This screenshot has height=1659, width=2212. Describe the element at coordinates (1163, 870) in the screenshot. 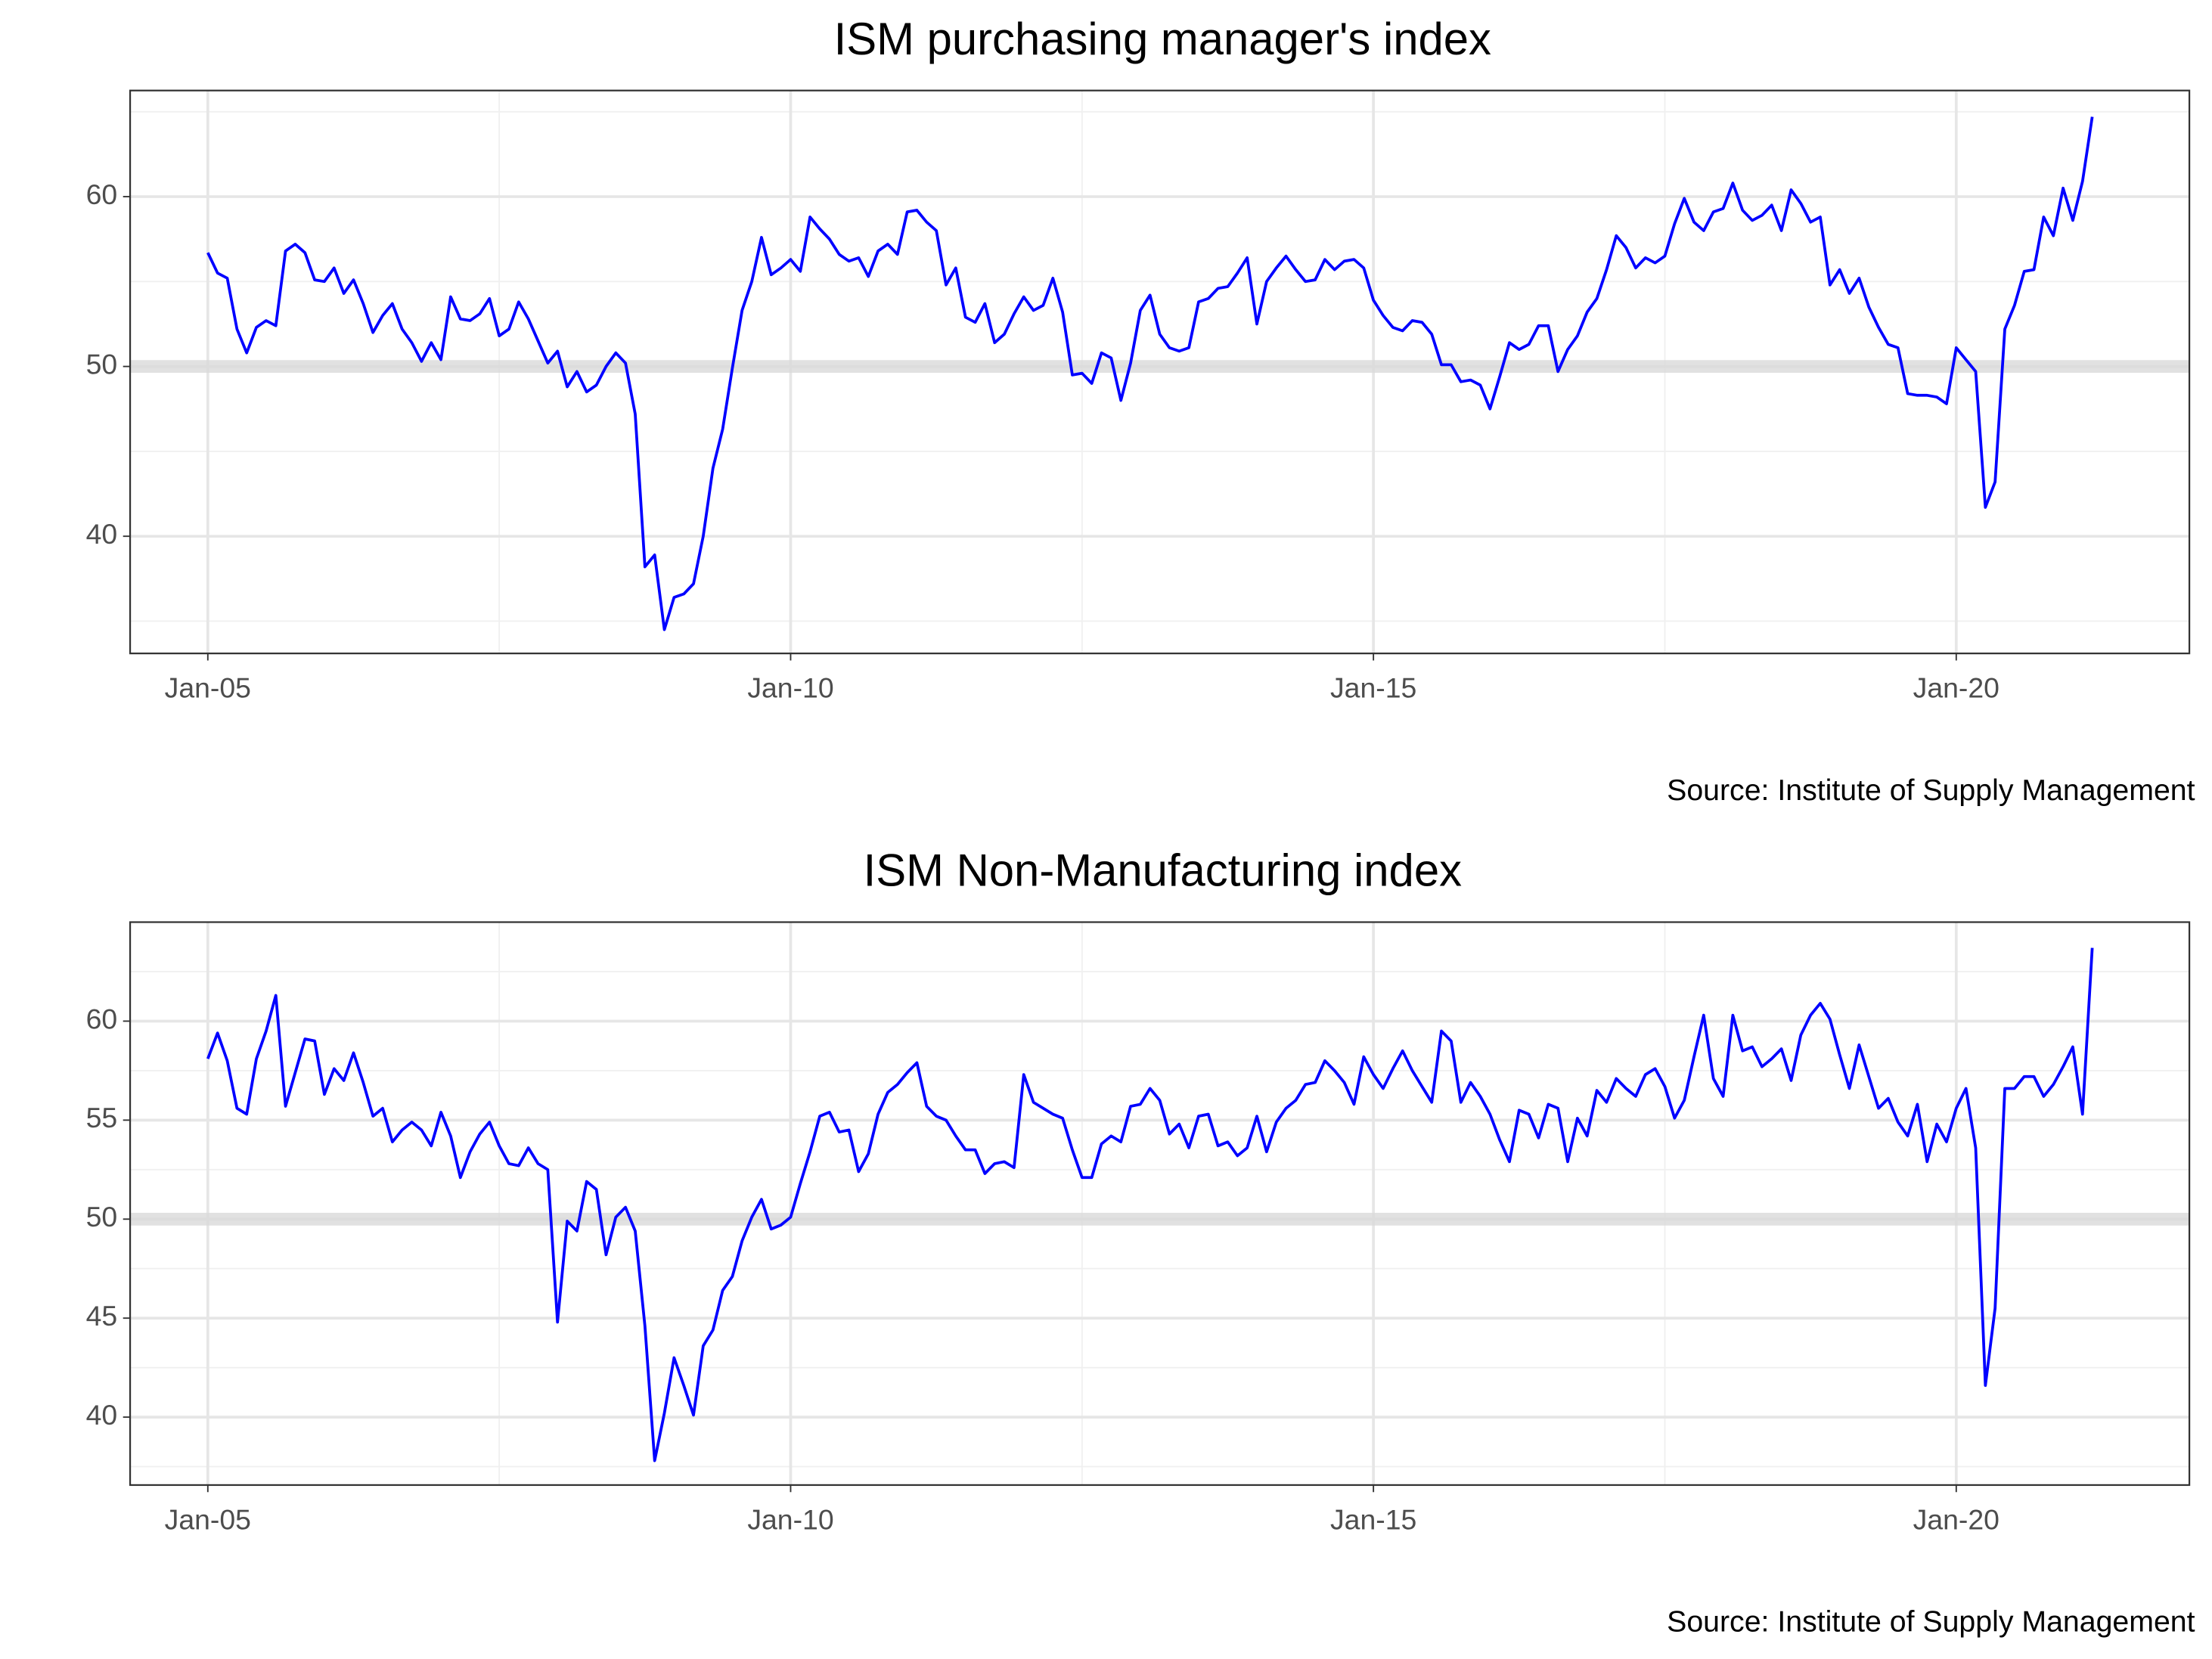

I see `chart-title: ISM Non-Manufacturing index` at that location.